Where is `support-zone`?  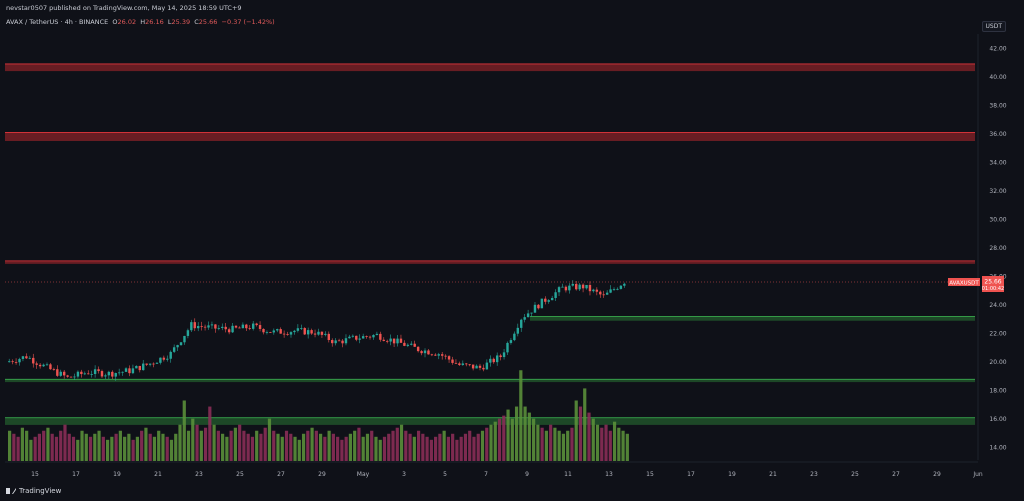
support-zone is located at coordinates (490, 381).